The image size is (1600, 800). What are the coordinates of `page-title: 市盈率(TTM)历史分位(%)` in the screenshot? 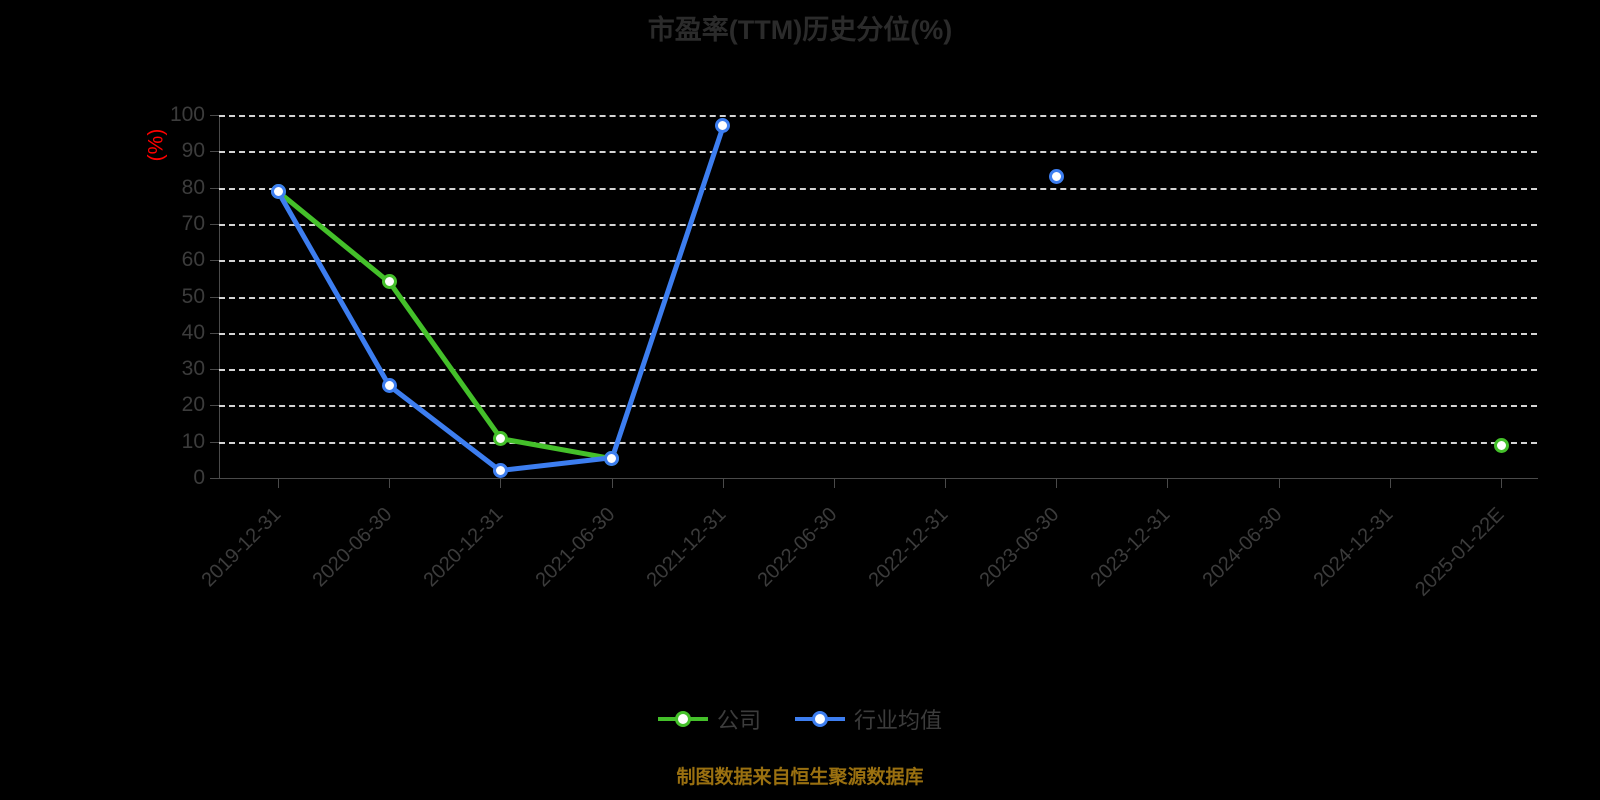 It's located at (800, 30).